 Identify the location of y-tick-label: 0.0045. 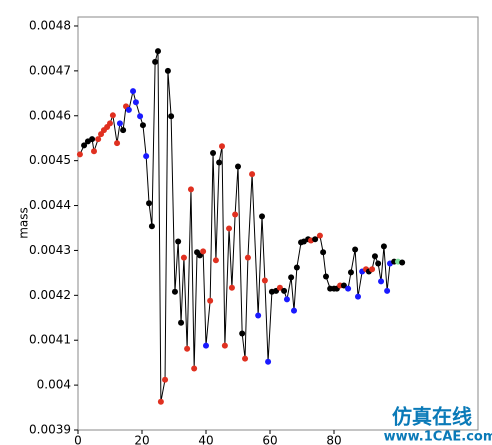
(50, 160).